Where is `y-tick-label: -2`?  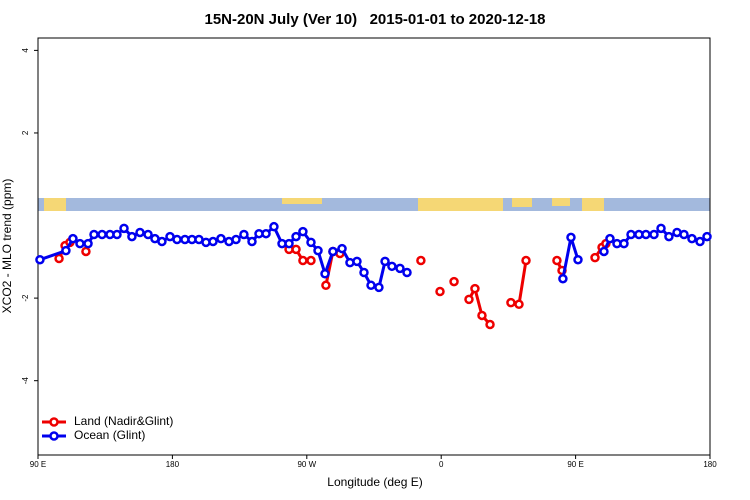 y-tick-label: -2 is located at coordinates (25, 298).